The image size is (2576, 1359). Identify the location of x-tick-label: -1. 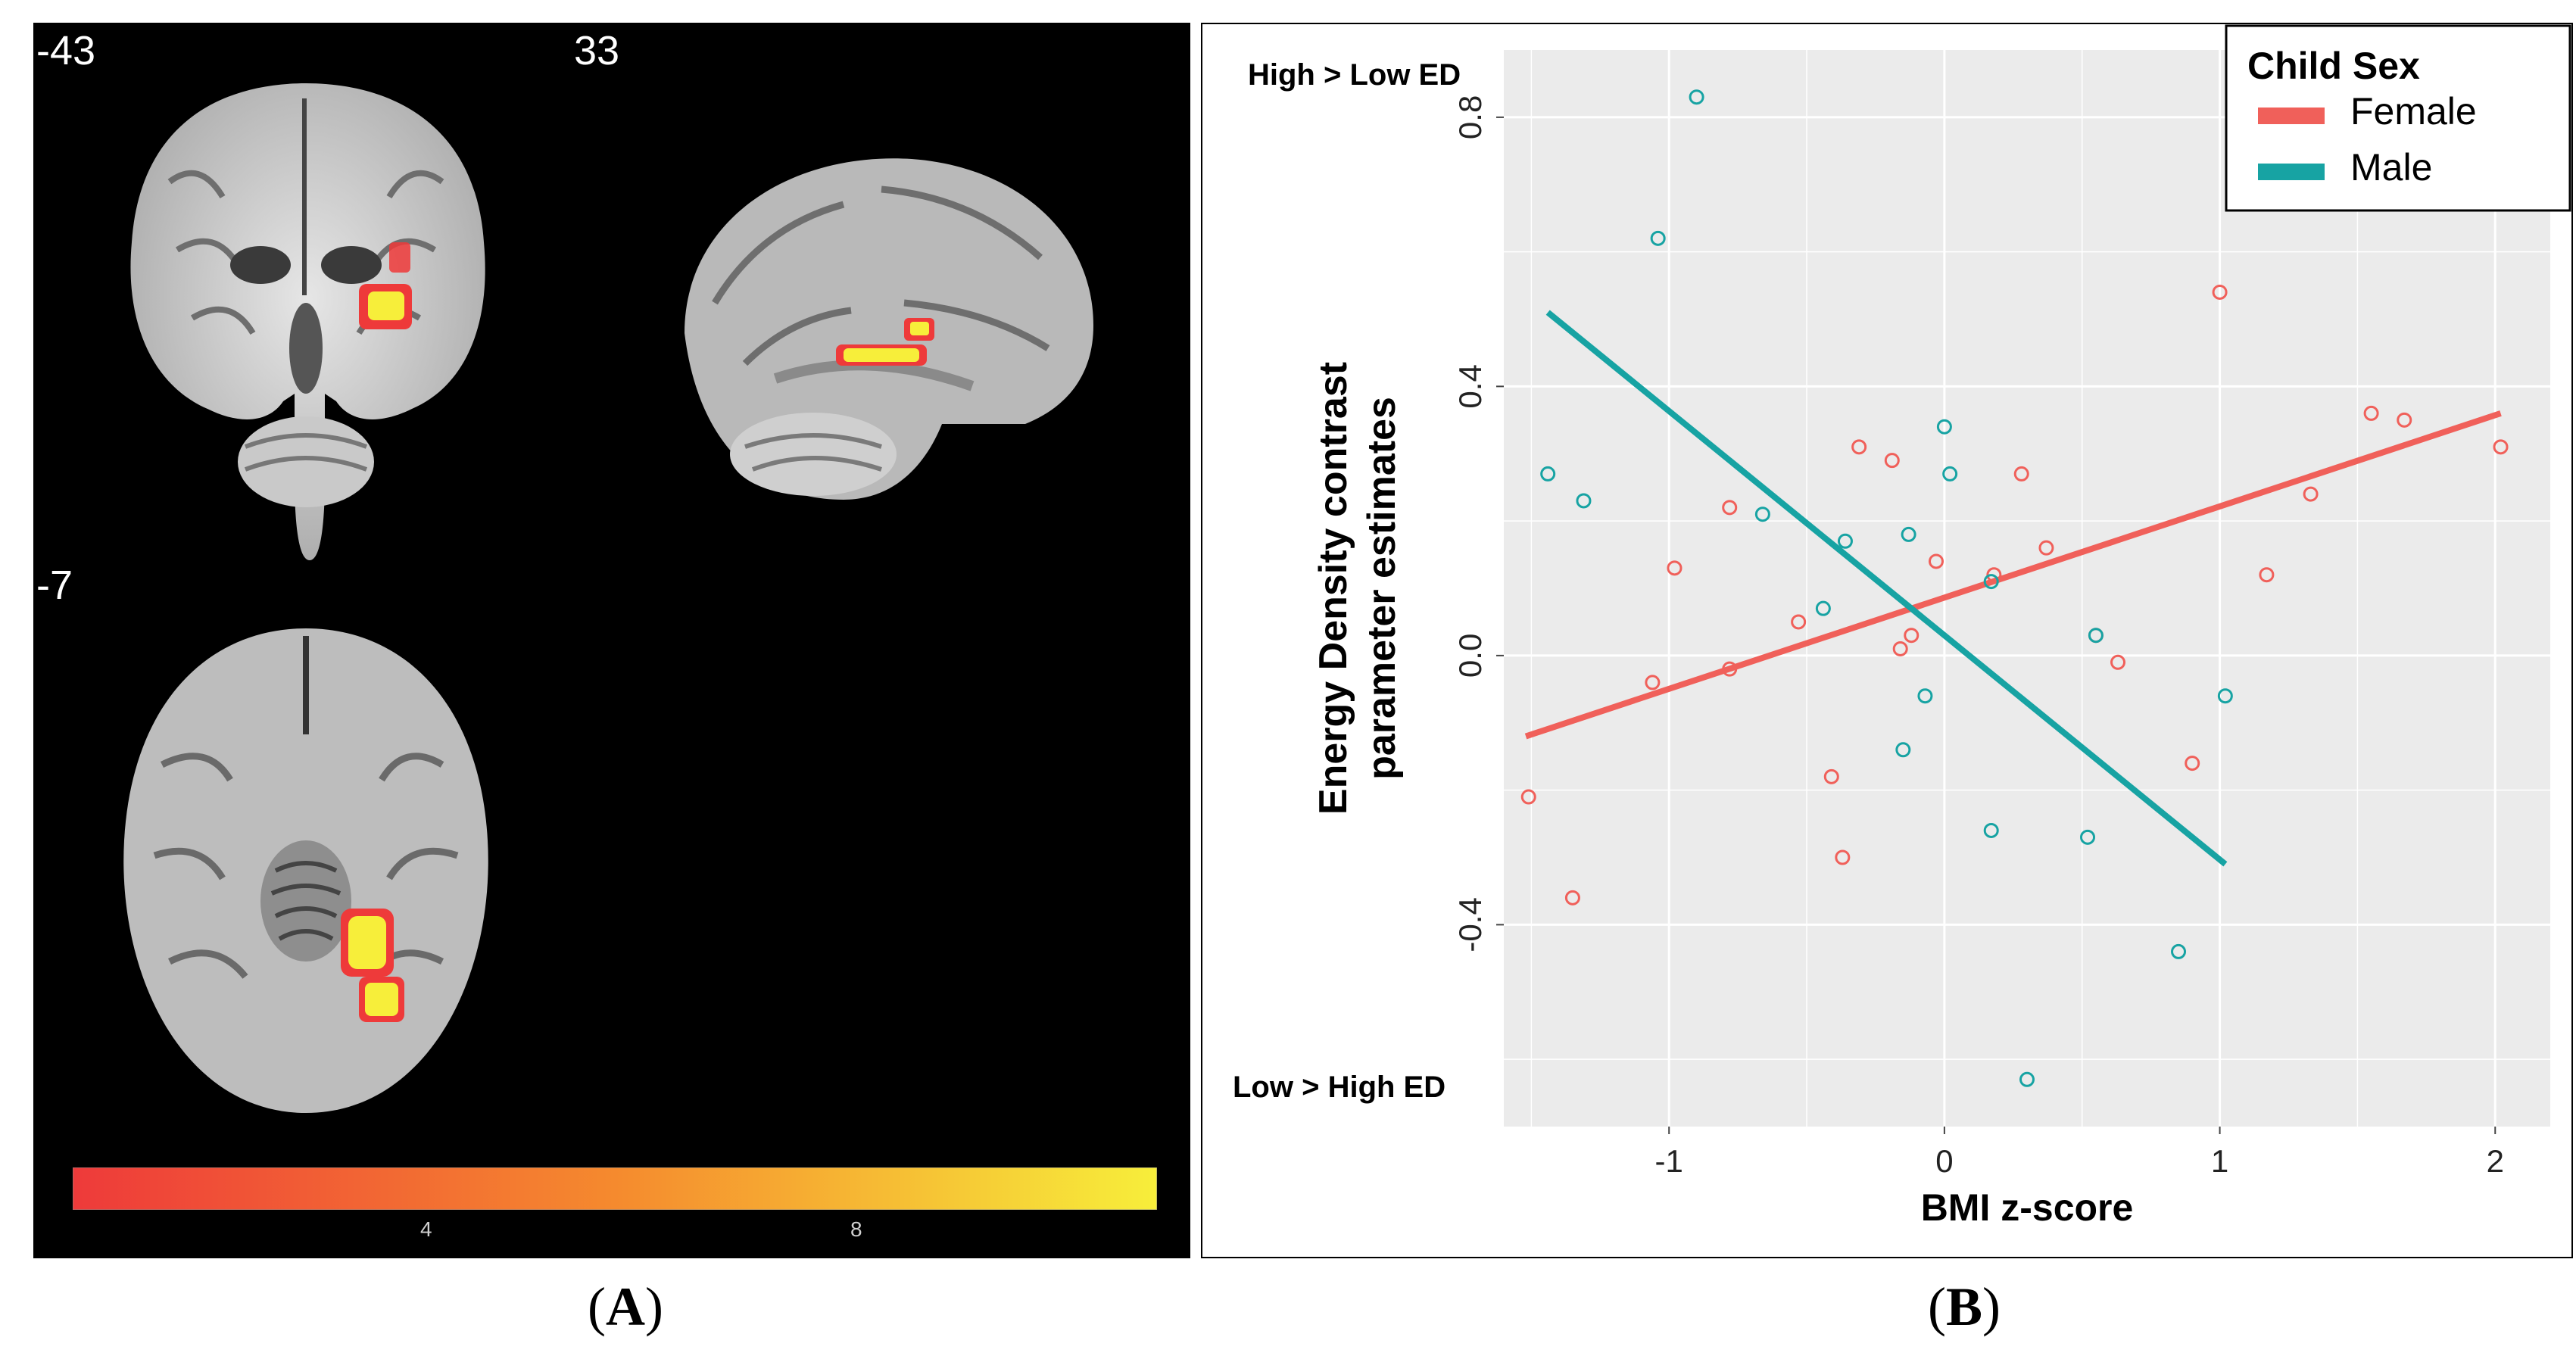
(1669, 1161).